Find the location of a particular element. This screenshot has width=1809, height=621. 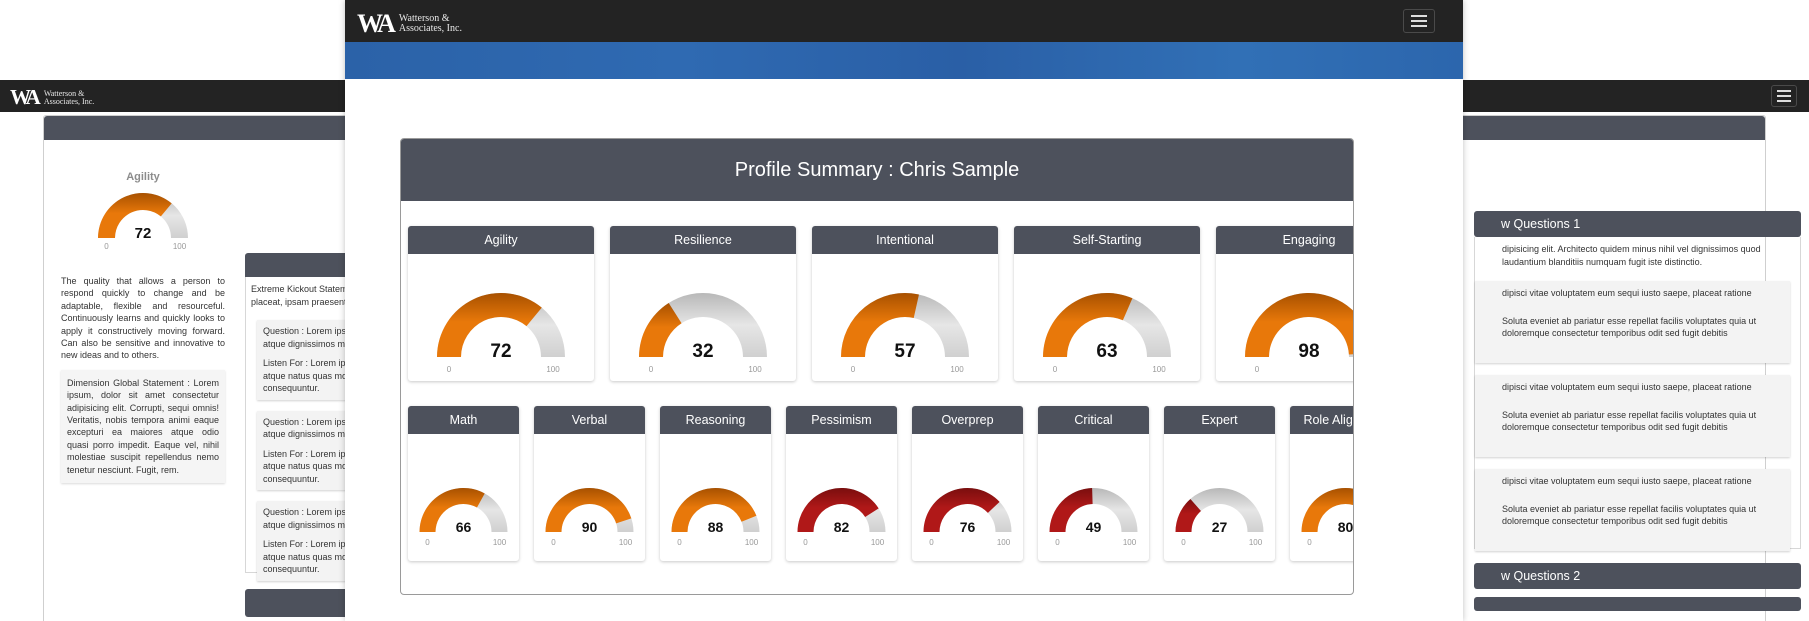

agility-gauge-min-label: 0 is located at coordinates (449, 369).